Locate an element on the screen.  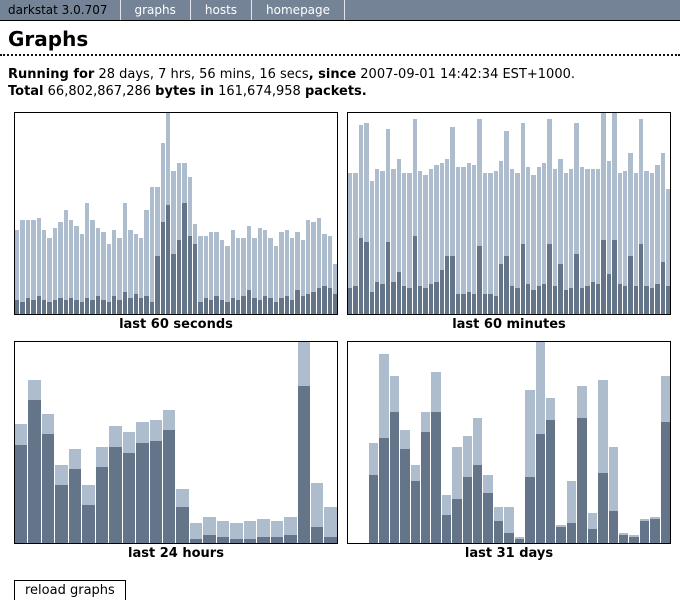
running-duration: 28 days, 7 hrs, 56 mins, 16 secs is located at coordinates (201, 74).